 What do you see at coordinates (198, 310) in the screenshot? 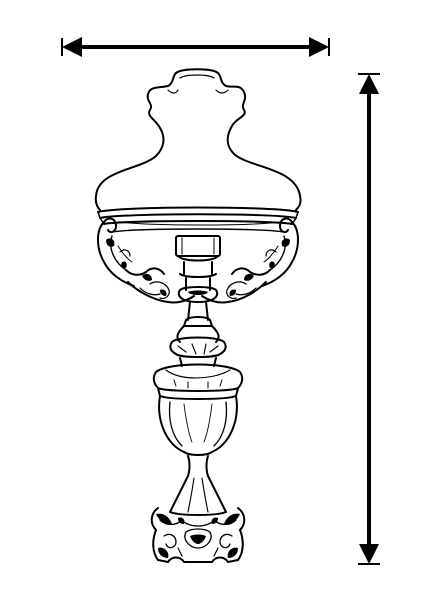
I see `lamp-center-stem` at bounding box center [198, 310].